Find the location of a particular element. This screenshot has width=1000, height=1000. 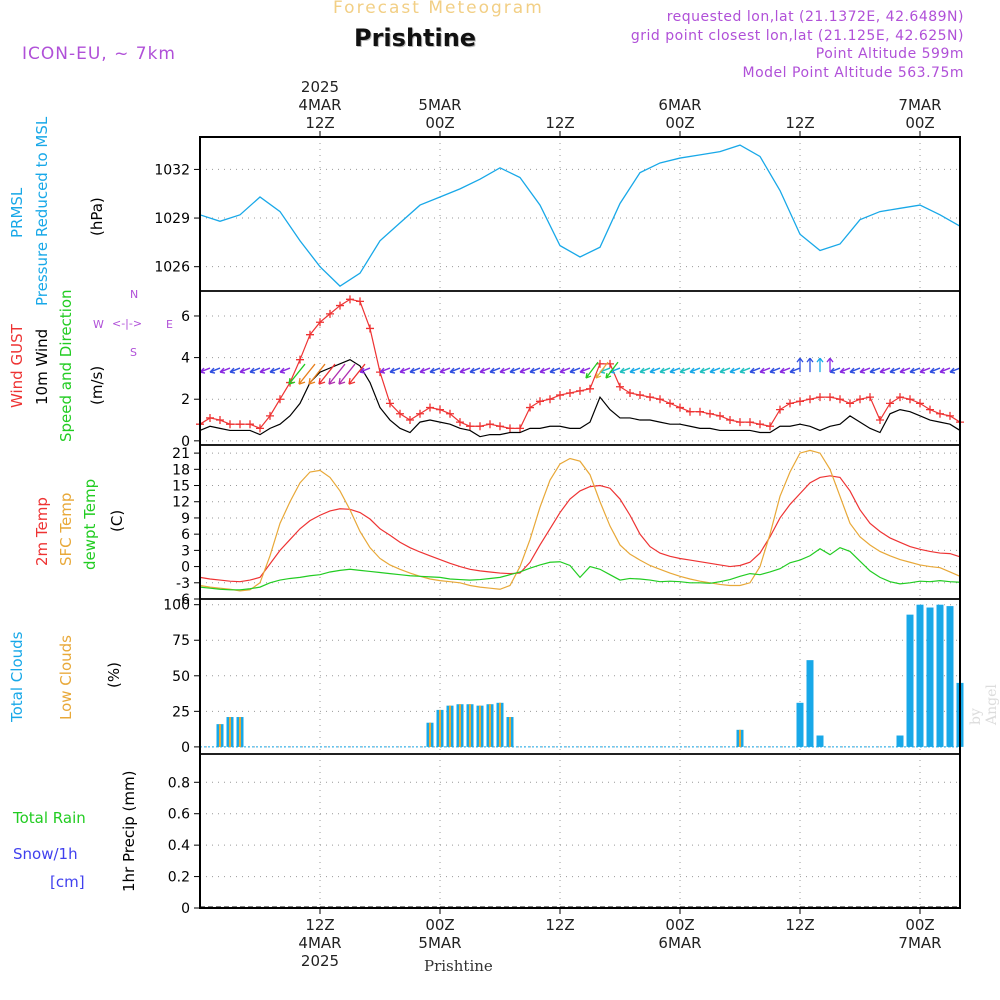

time-tick-bottom-year: 2025 is located at coordinates (320, 961).